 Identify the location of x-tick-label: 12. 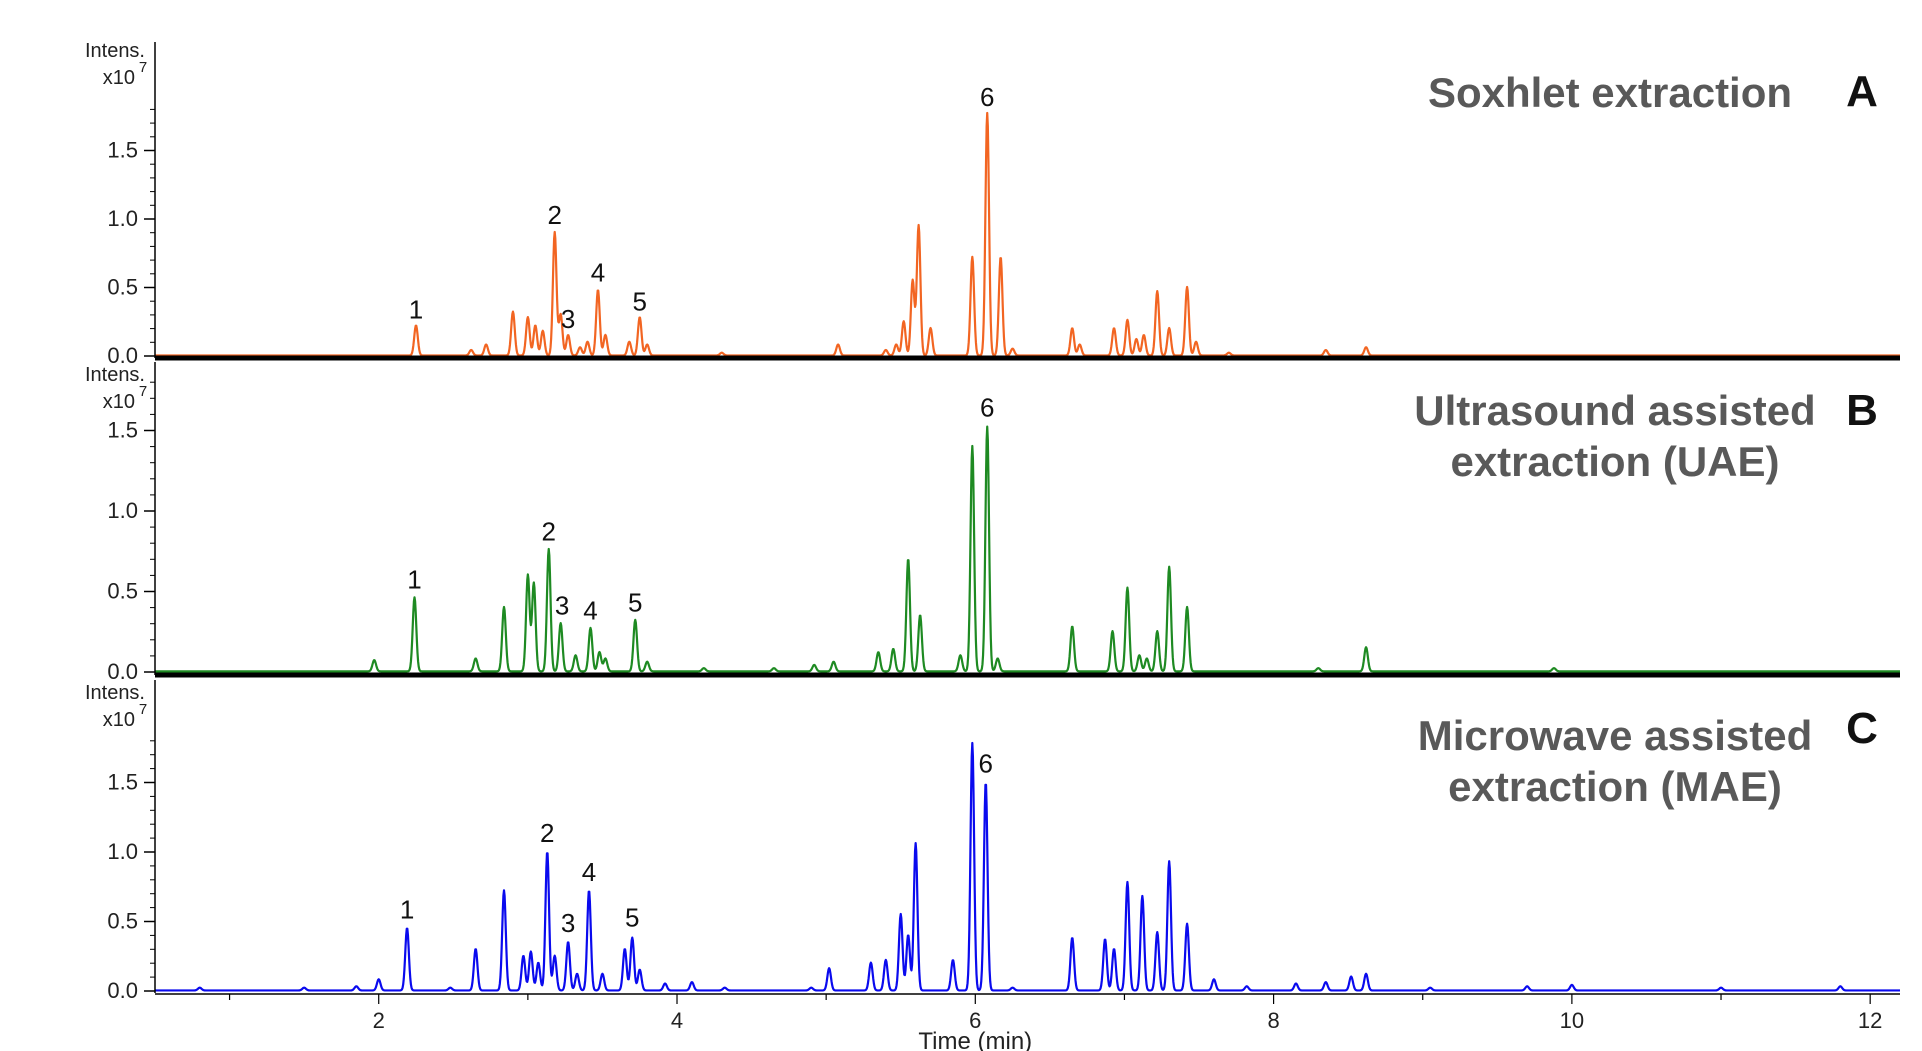
(1870, 1020).